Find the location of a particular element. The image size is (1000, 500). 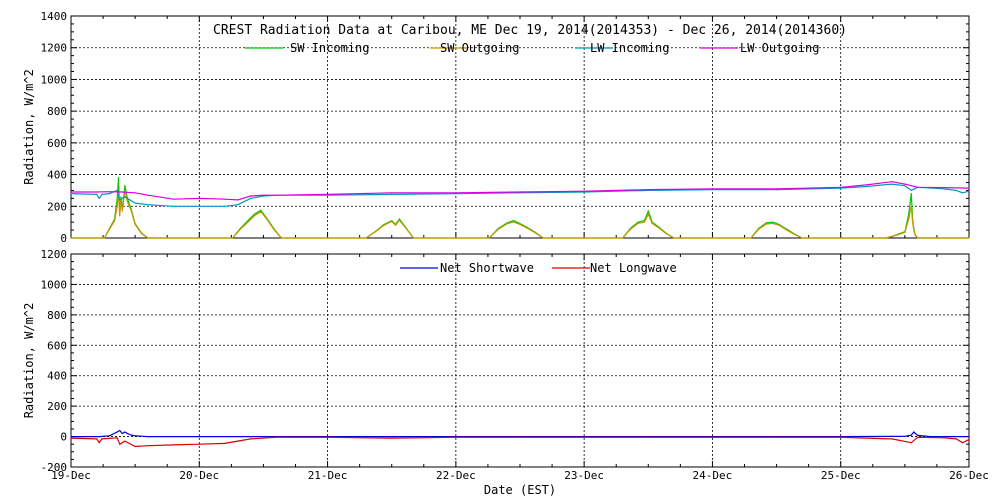

legend-label: LW Outgoing is located at coordinates (779, 48).